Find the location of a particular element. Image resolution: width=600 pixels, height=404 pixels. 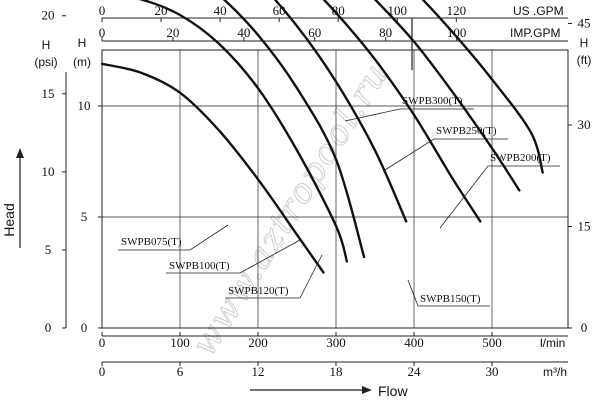

tick-label-impgpm-60: 60 is located at coordinates (314, 32).